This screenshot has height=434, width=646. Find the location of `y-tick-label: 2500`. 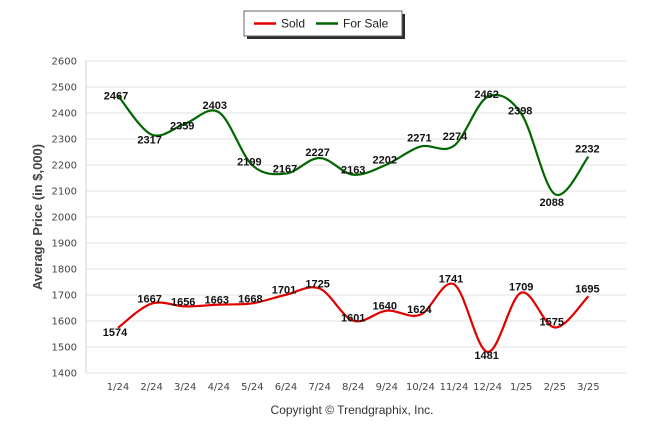

y-tick-label: 2500 is located at coordinates (64, 88).